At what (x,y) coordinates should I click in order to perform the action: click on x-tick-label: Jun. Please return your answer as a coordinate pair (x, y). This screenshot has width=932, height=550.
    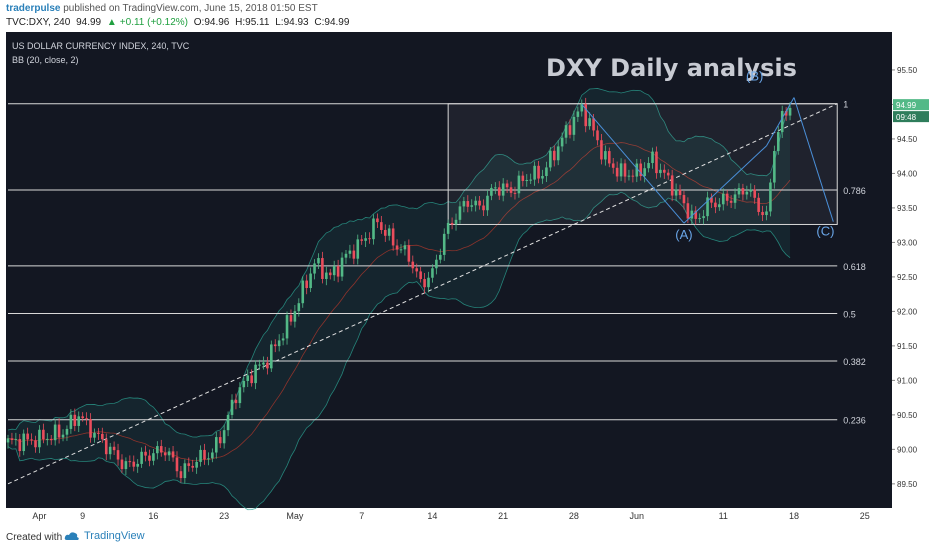
    Looking at the image, I should click on (637, 516).